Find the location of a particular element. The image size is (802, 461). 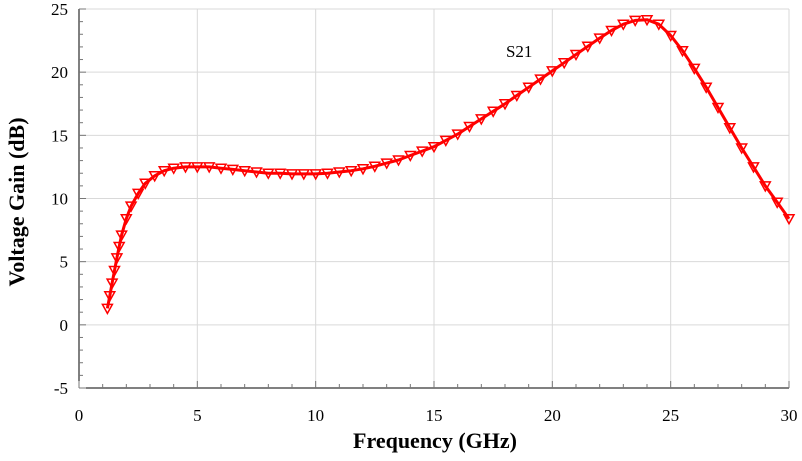

x-tick-label: 10 is located at coordinates (315, 415).